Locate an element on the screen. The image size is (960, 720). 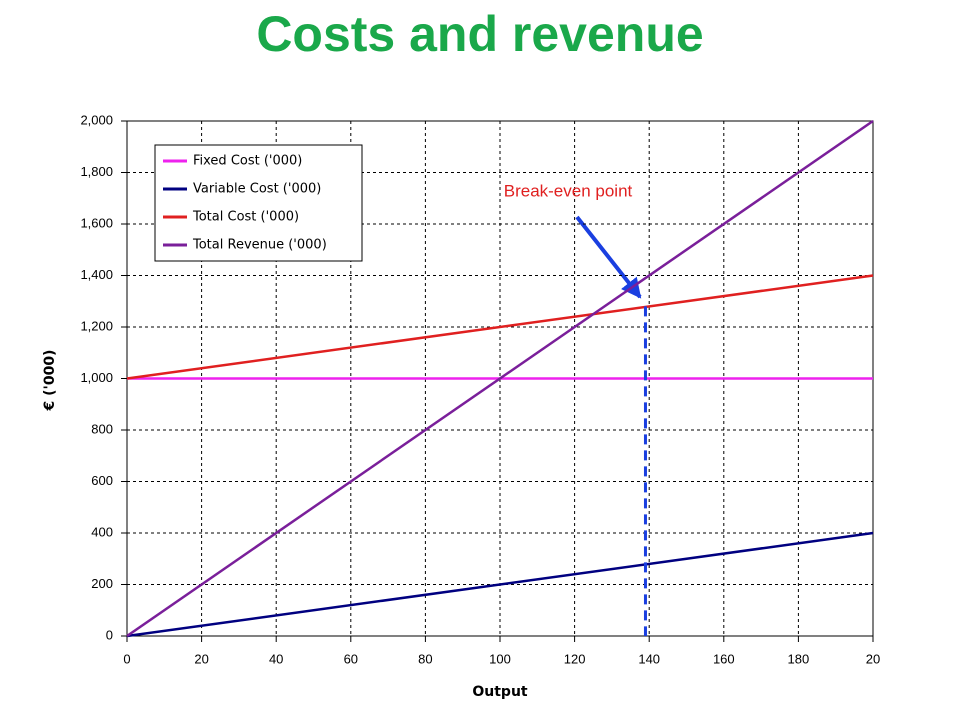
y-tick-label: 1,400 is located at coordinates (96, 274).